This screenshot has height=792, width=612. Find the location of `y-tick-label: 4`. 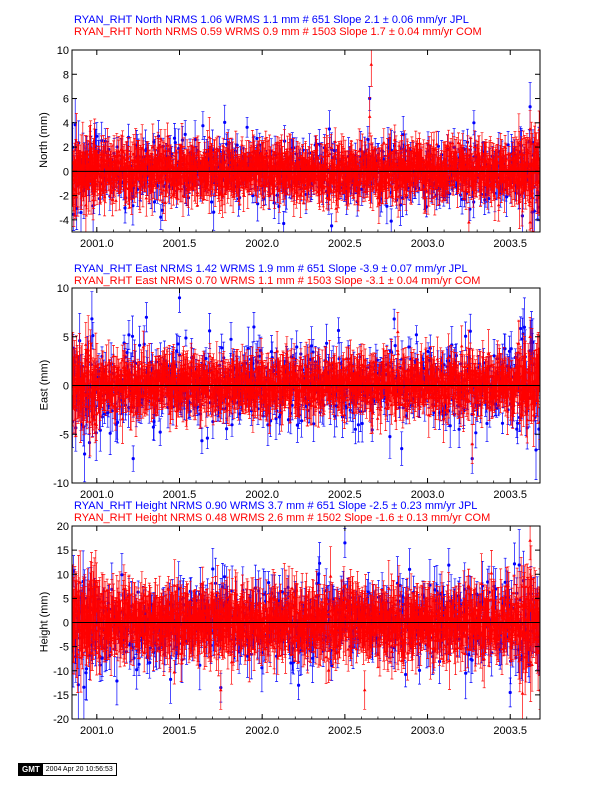

y-tick-label: 4 is located at coordinates (66, 124).